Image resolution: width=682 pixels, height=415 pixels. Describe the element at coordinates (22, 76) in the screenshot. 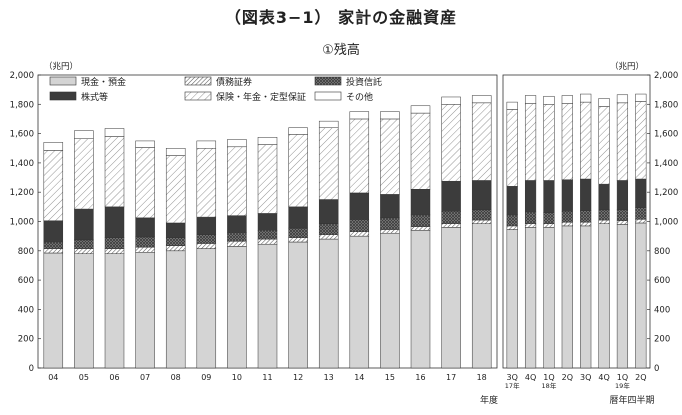

I see `y-tick-label-left: 2,000` at that location.